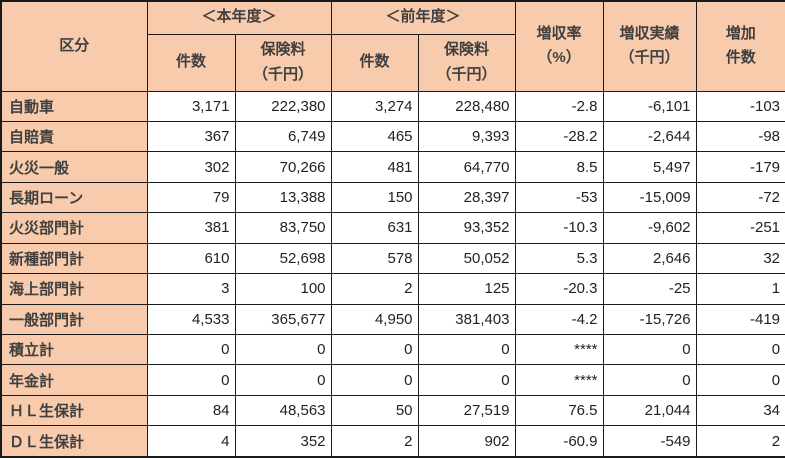  What do you see at coordinates (191, 136) in the screenshot?
I see `data-cell: 367` at bounding box center [191, 136].